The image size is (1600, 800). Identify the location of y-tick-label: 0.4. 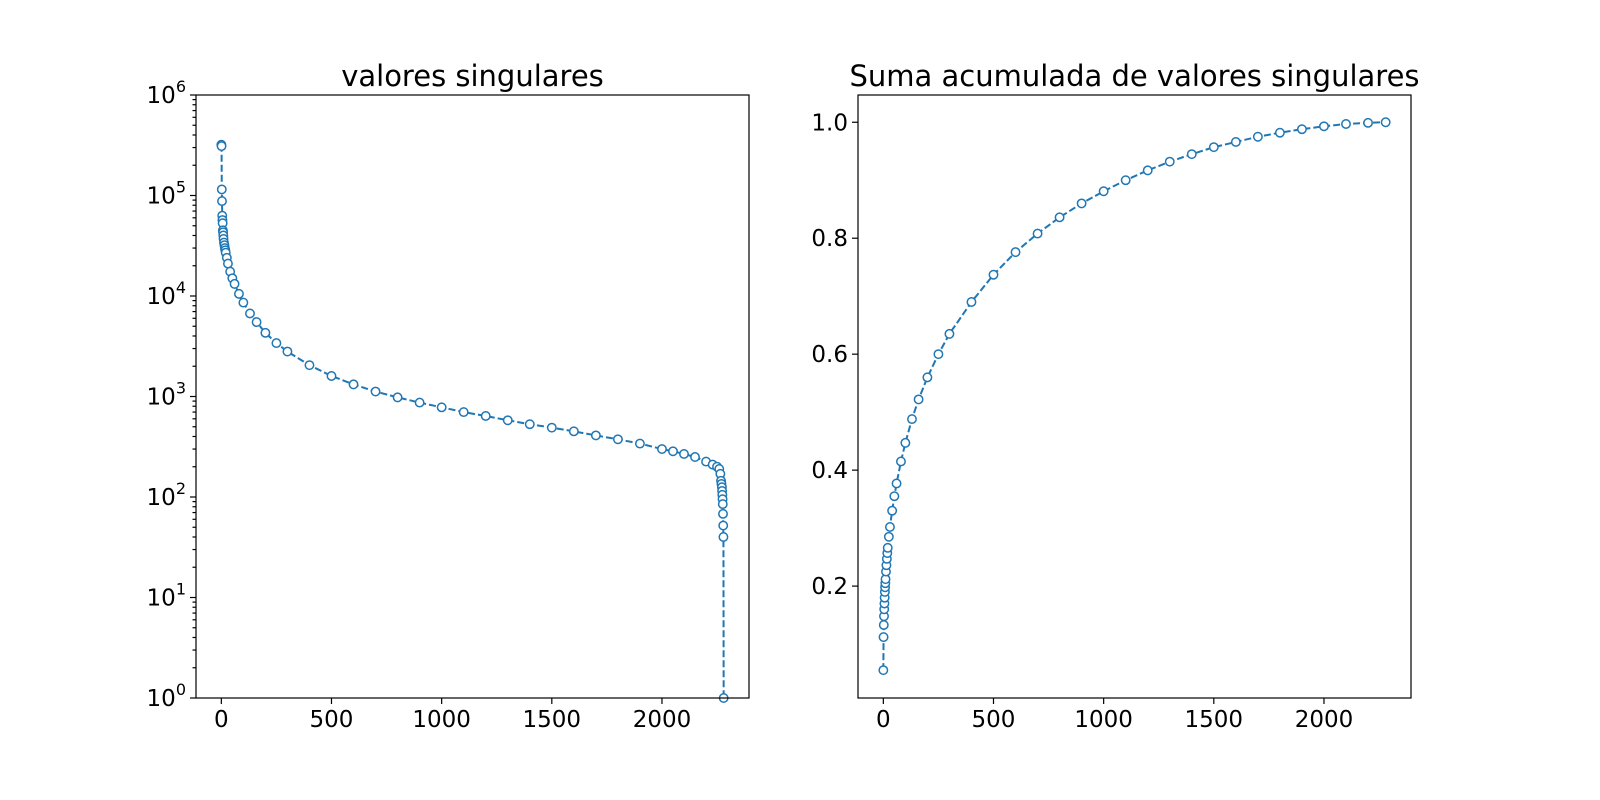
(829, 471).